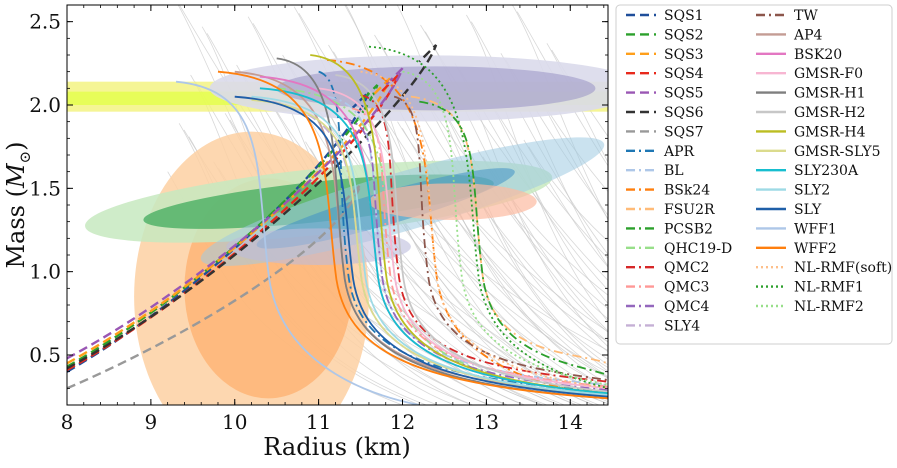 The width and height of the screenshot is (897, 468). I want to click on legend-label: SQS7, so click(684, 132).